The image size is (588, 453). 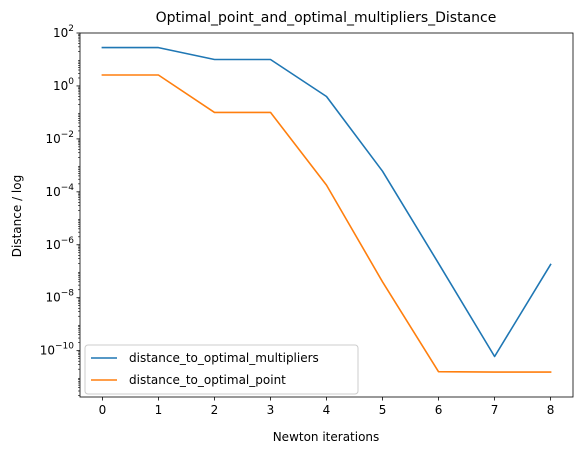 What do you see at coordinates (271, 410) in the screenshot?
I see `x-tick-label: 3` at bounding box center [271, 410].